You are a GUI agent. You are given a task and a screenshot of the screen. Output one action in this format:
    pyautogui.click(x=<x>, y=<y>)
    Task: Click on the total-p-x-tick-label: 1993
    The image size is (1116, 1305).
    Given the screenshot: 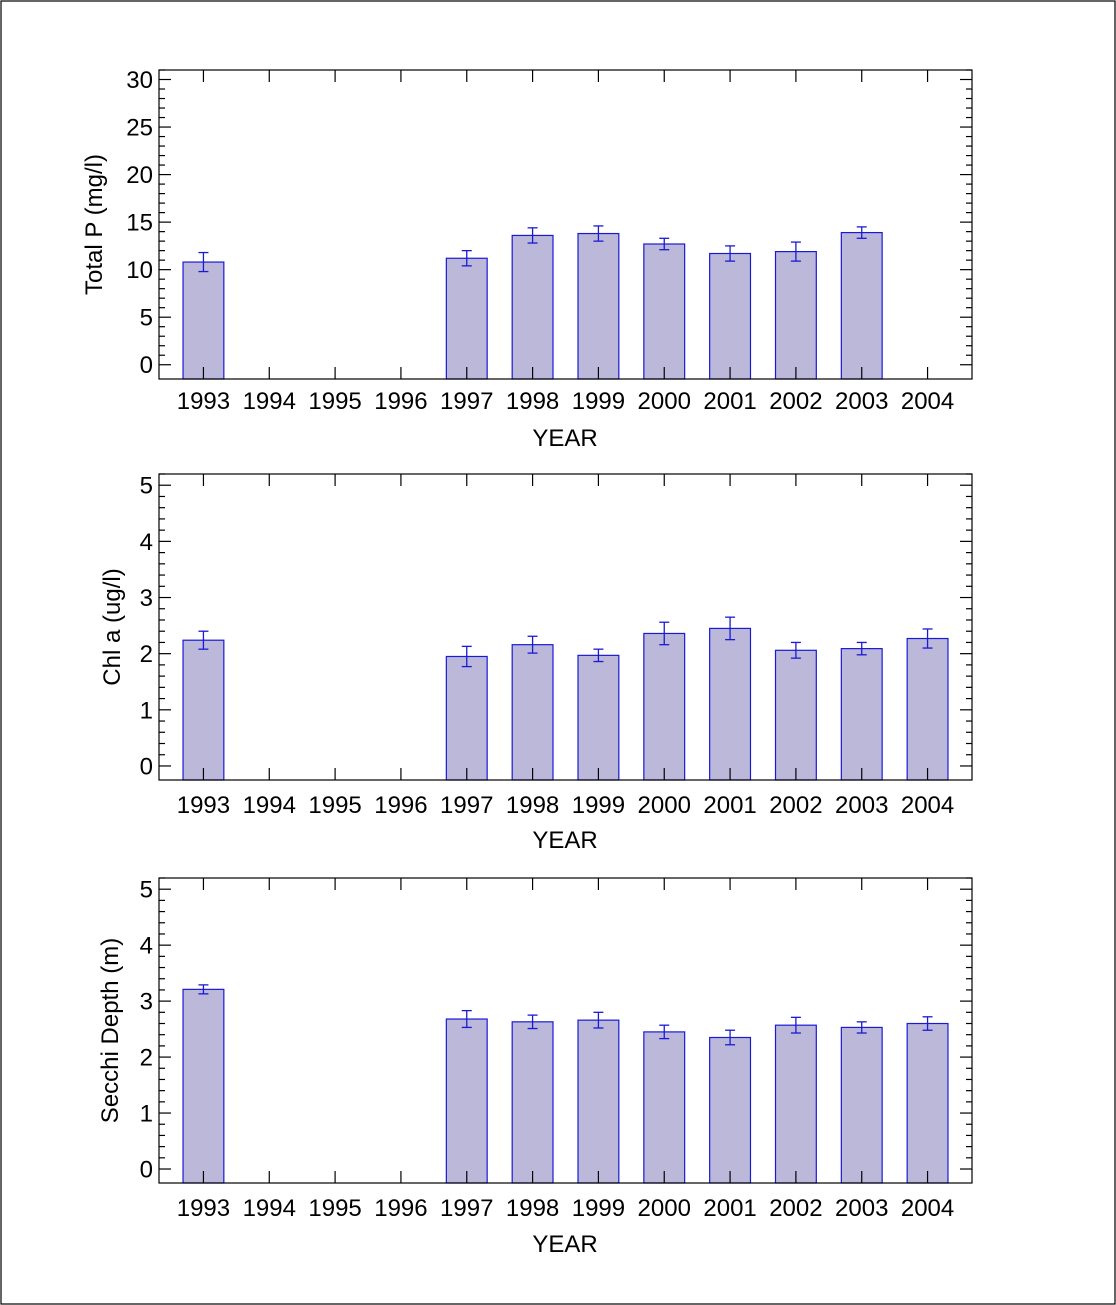 What is the action you would take?
    pyautogui.click(x=203, y=401)
    